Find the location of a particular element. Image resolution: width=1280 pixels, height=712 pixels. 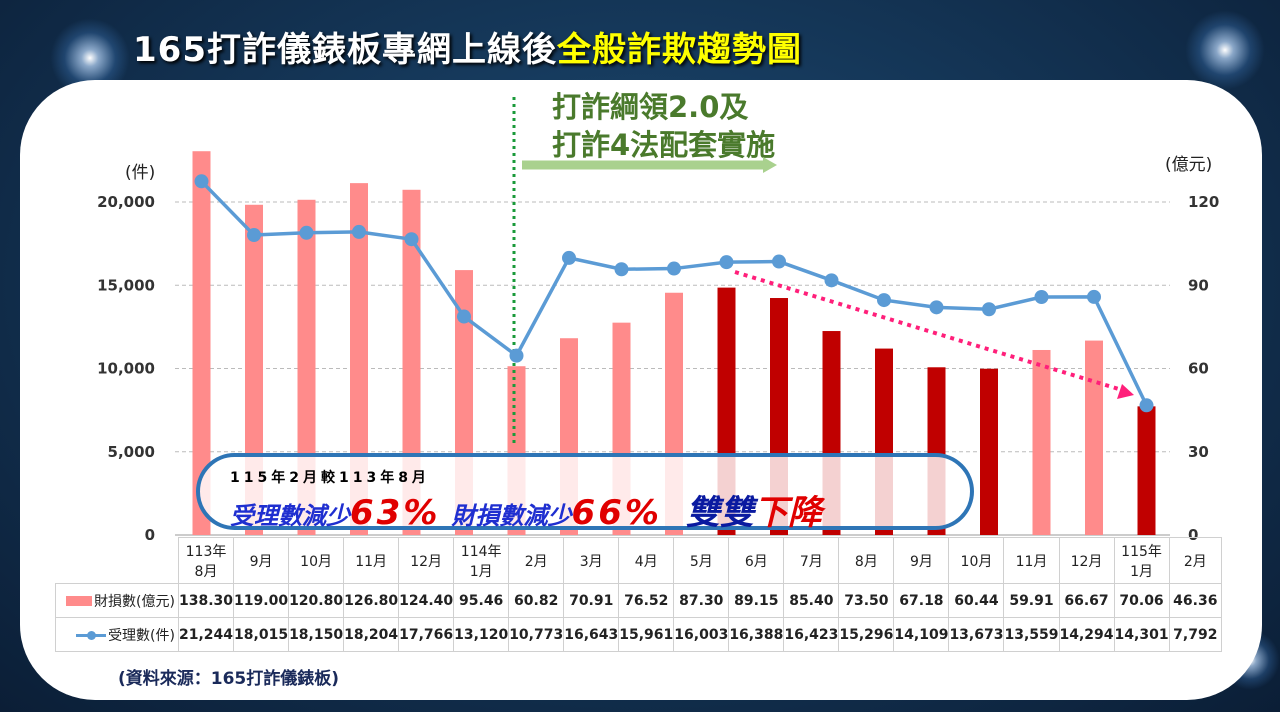

table-cell-loss: 85.40 is located at coordinates (811, 600).